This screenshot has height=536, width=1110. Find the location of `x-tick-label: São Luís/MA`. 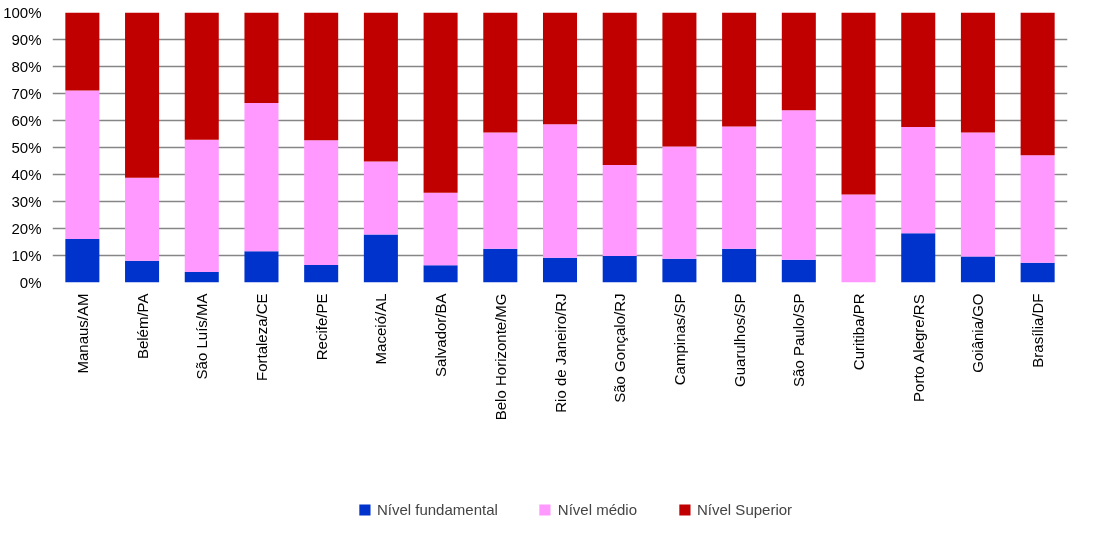

x-tick-label: São Luís/MA is located at coordinates (202, 336).